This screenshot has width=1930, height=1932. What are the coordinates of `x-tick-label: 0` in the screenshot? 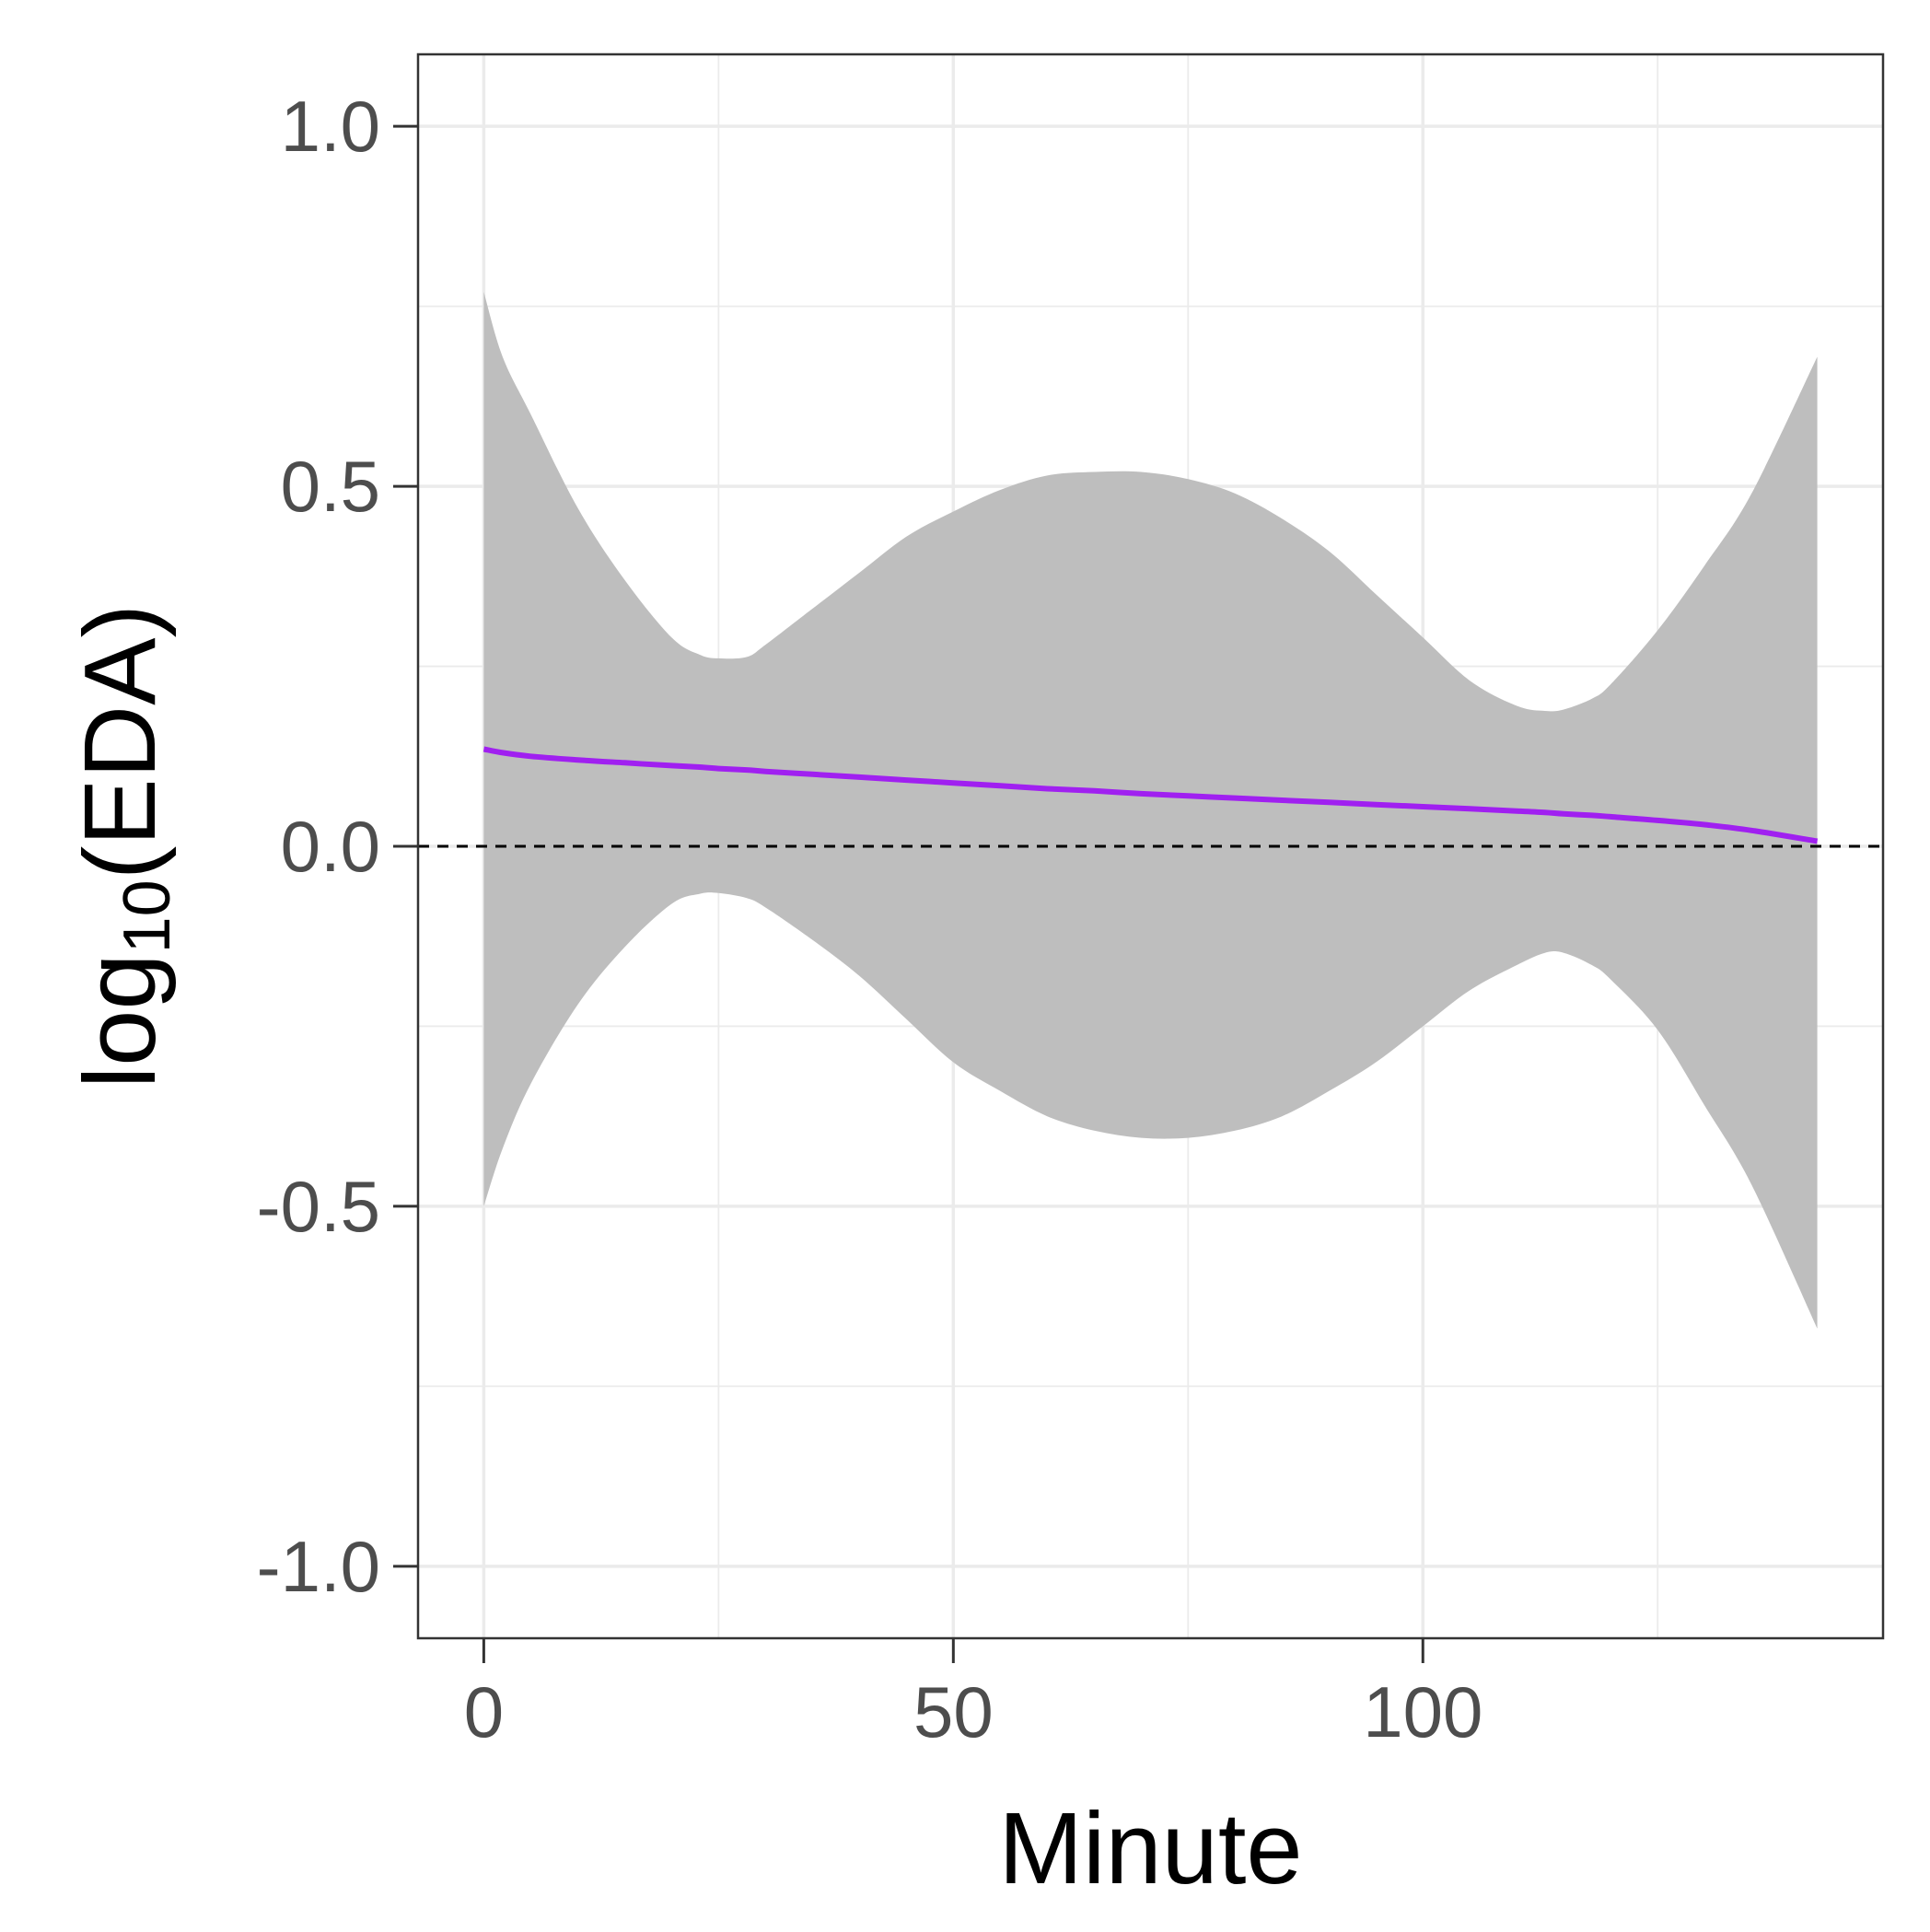 It's located at (484, 1711).